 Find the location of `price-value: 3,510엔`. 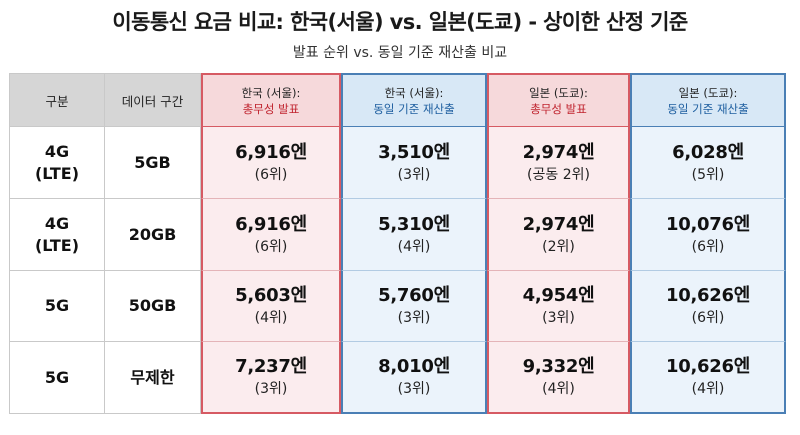

price-value: 3,510엔 is located at coordinates (414, 152).